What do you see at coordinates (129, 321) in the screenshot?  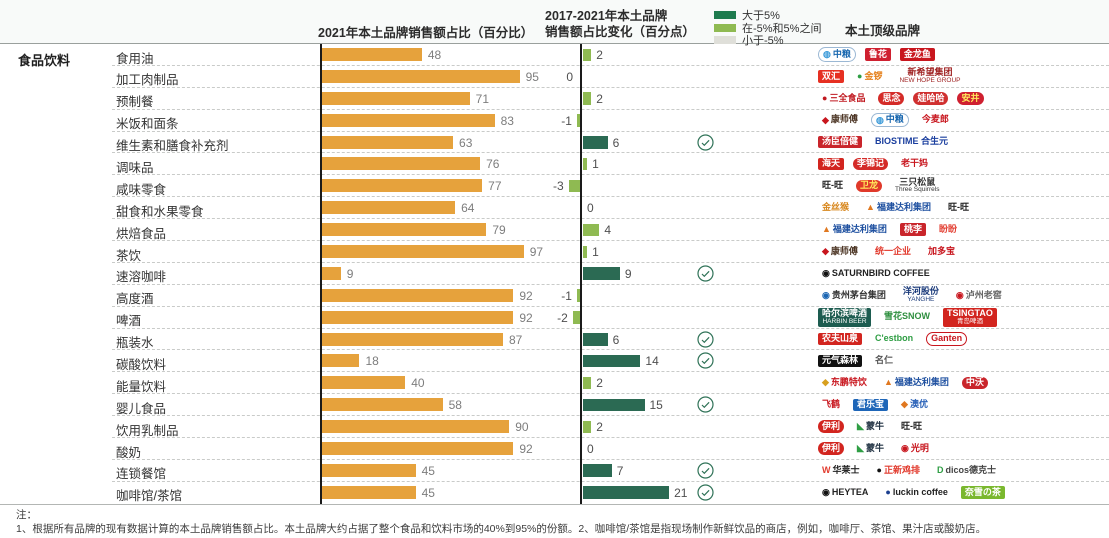 I see `category-label: 啤酒` at bounding box center [129, 321].